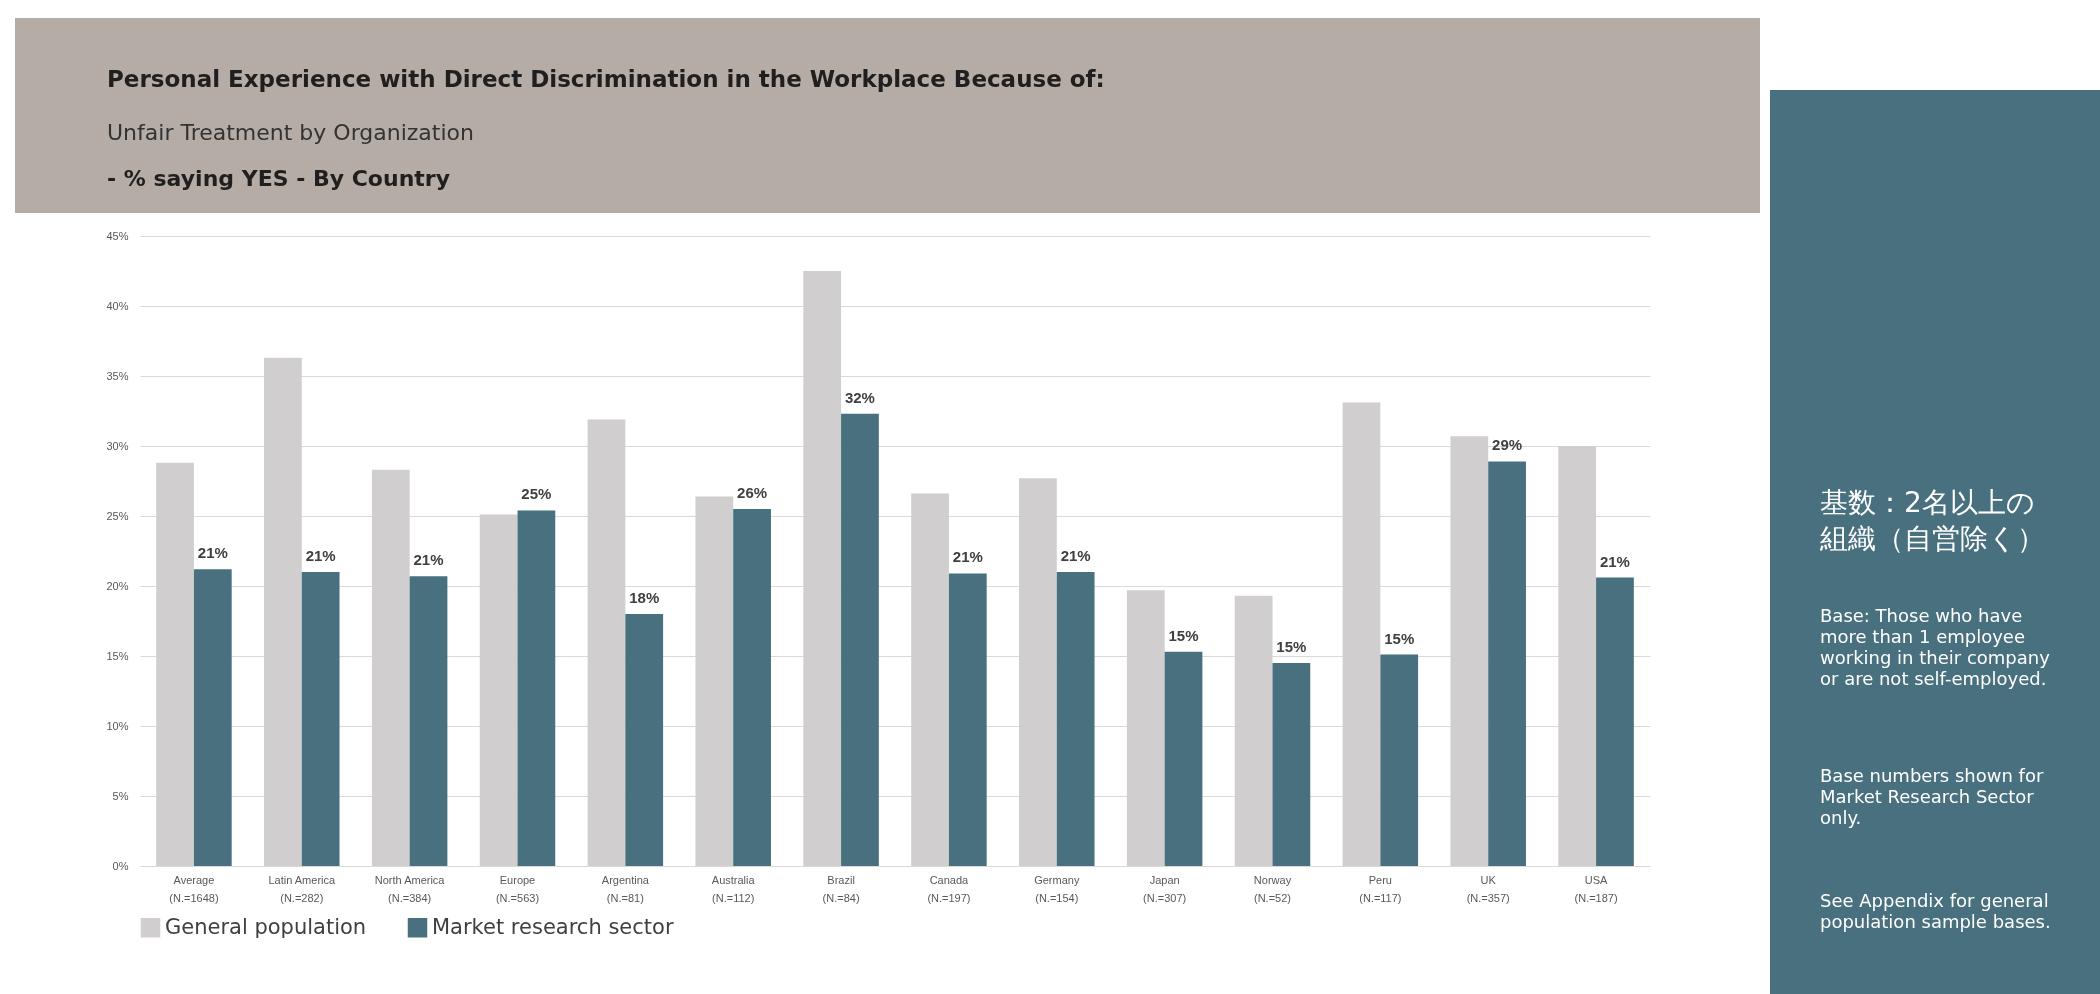 Image resolution: width=2100 pixels, height=994 pixels. I want to click on y-tick-label: 40%, so click(117, 305).